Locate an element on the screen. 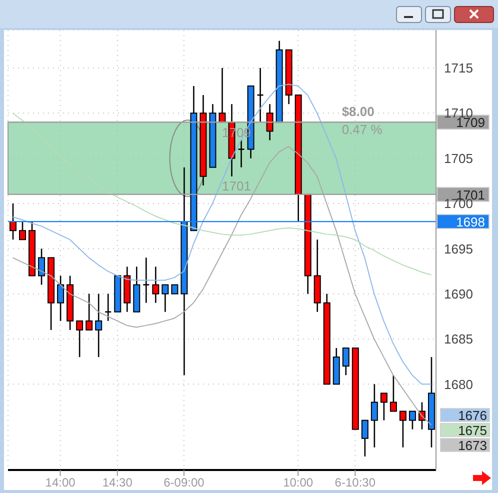 The image size is (498, 493). y-tick-label: 1705 is located at coordinates (458, 158).